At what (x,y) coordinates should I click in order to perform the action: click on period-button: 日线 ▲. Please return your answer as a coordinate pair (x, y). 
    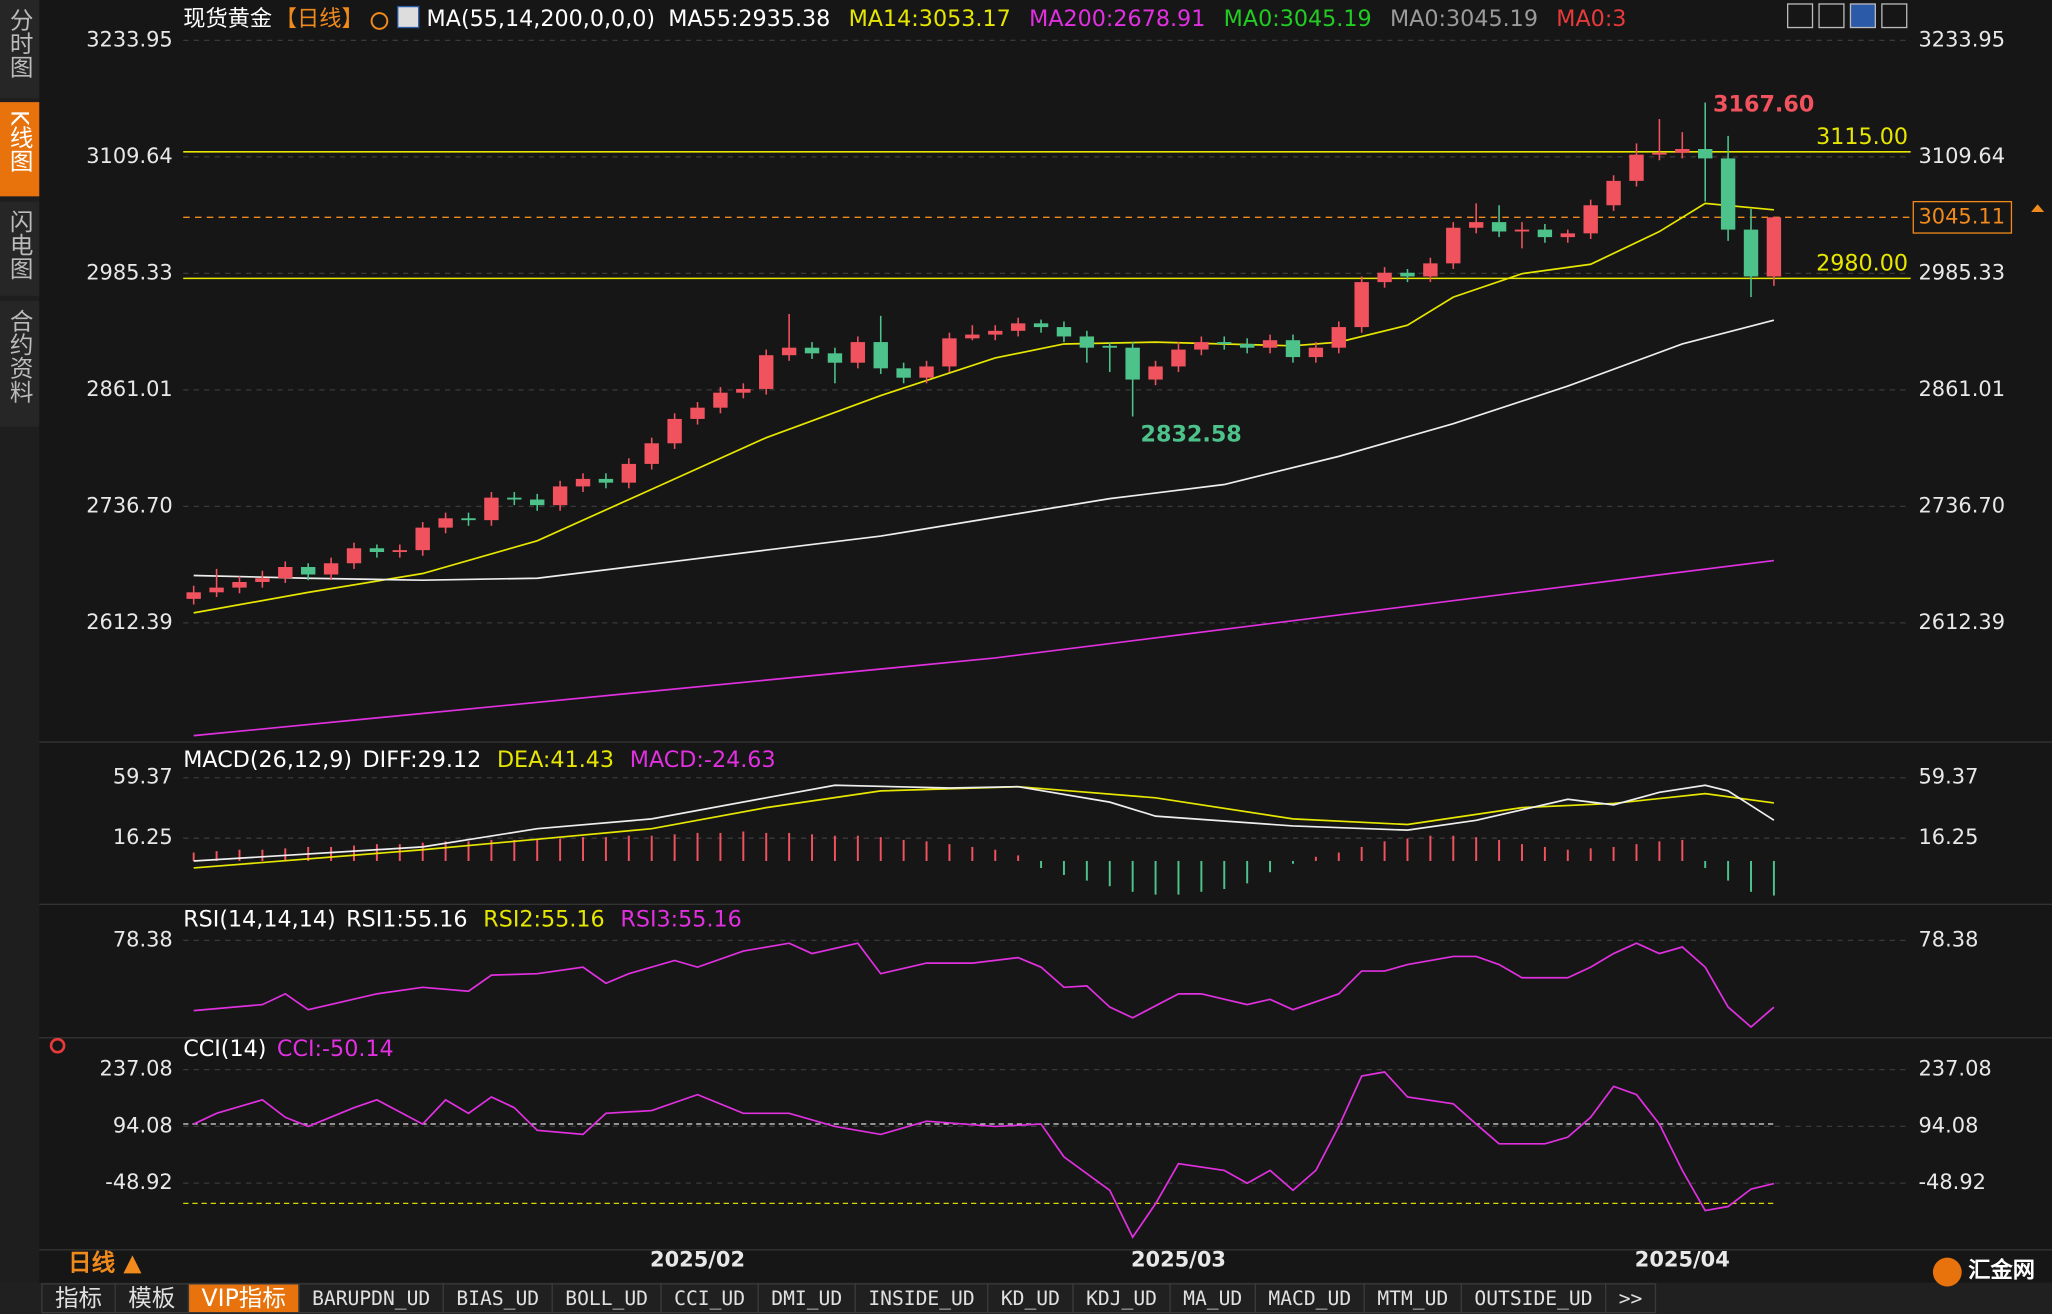
    Looking at the image, I should click on (105, 1263).